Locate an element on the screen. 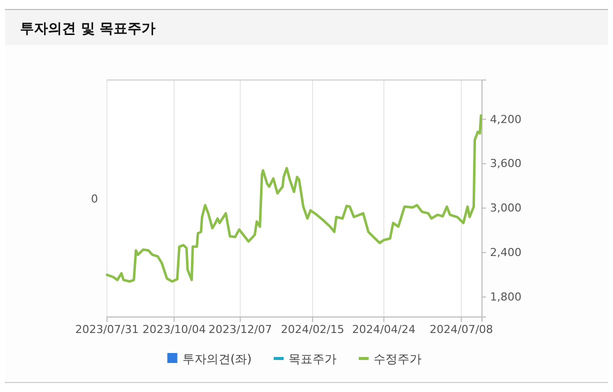 The height and width of the screenshot is (392, 613). legend-label: 수정주가 is located at coordinates (398, 359).